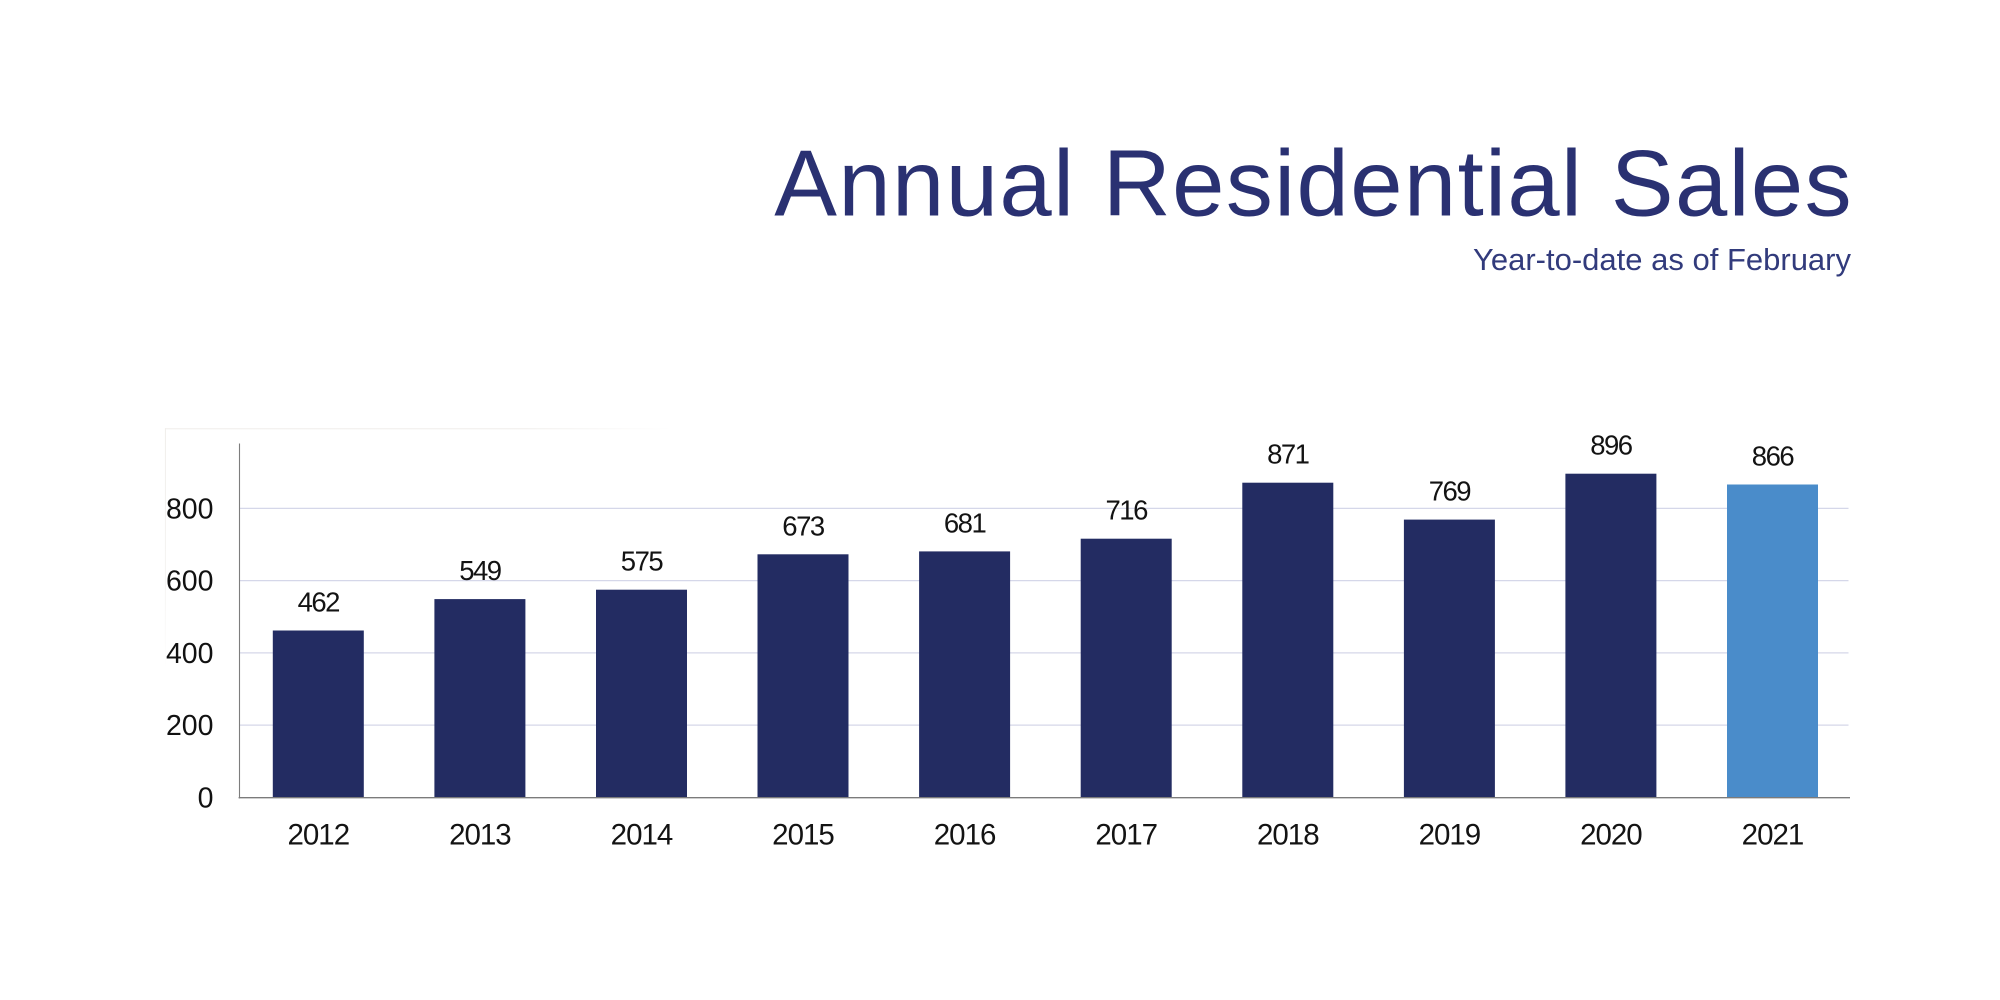 This screenshot has width=2000, height=1000. I want to click on svg-text: 2016, so click(965, 835).